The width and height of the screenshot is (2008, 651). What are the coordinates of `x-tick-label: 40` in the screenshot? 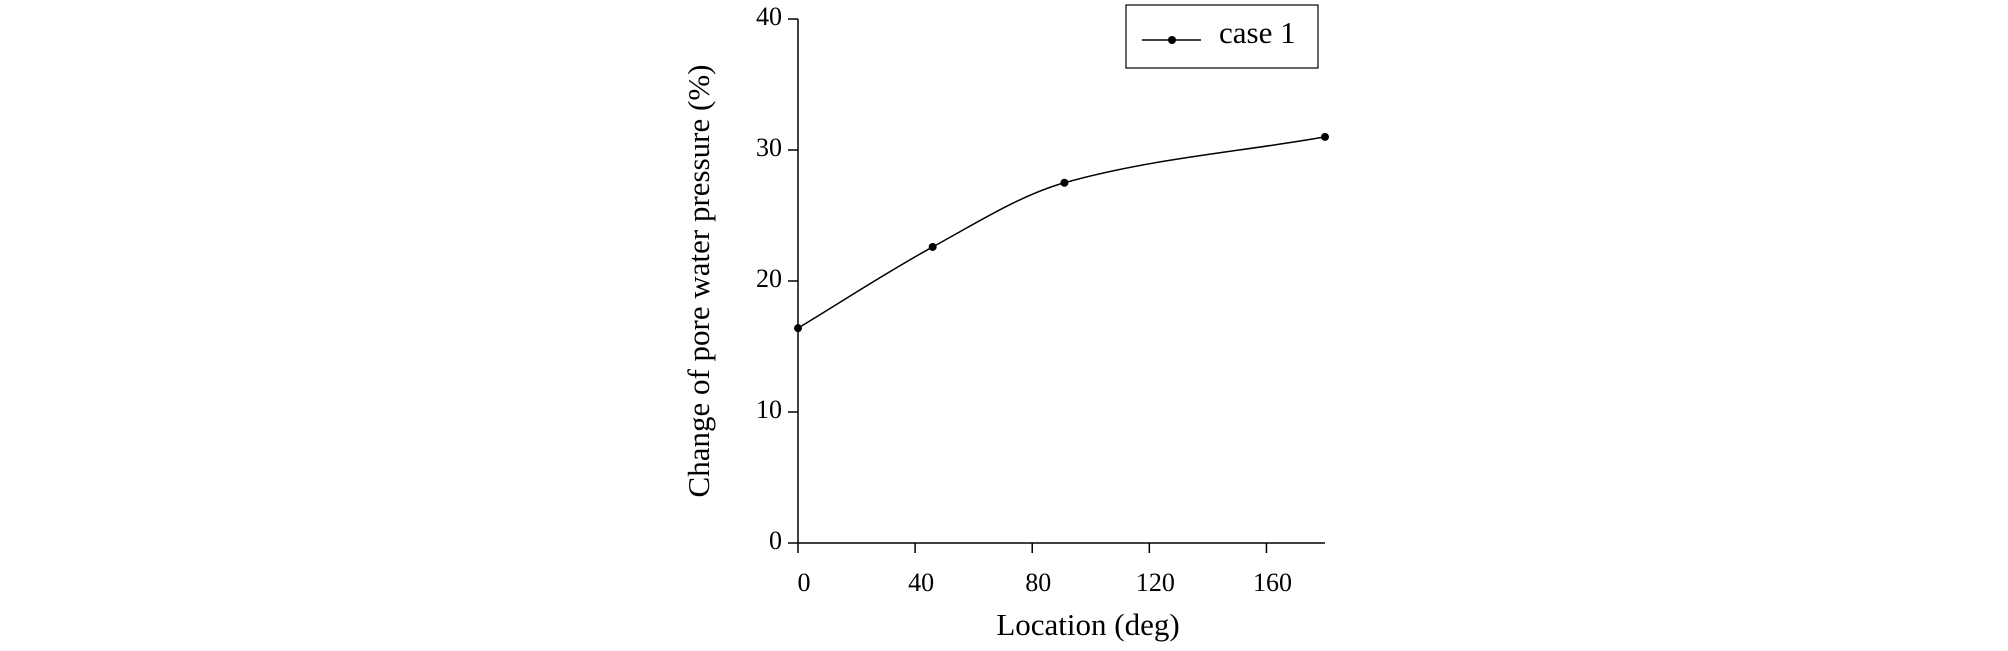 It's located at (921, 582).